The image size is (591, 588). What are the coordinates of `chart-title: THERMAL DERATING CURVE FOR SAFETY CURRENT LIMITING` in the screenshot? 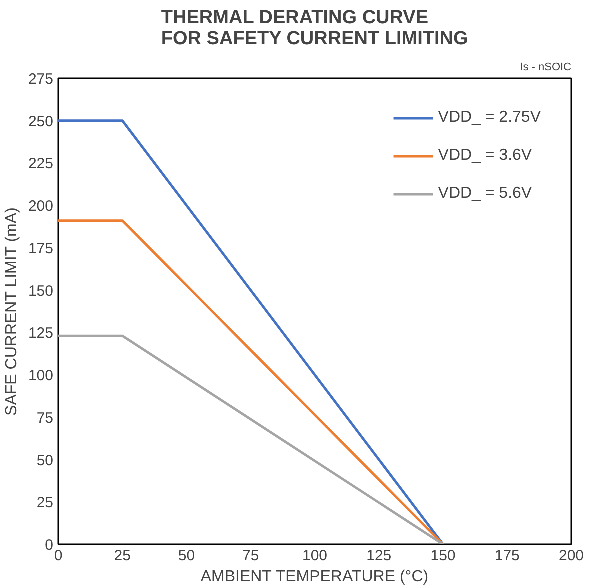 It's located at (314, 29).